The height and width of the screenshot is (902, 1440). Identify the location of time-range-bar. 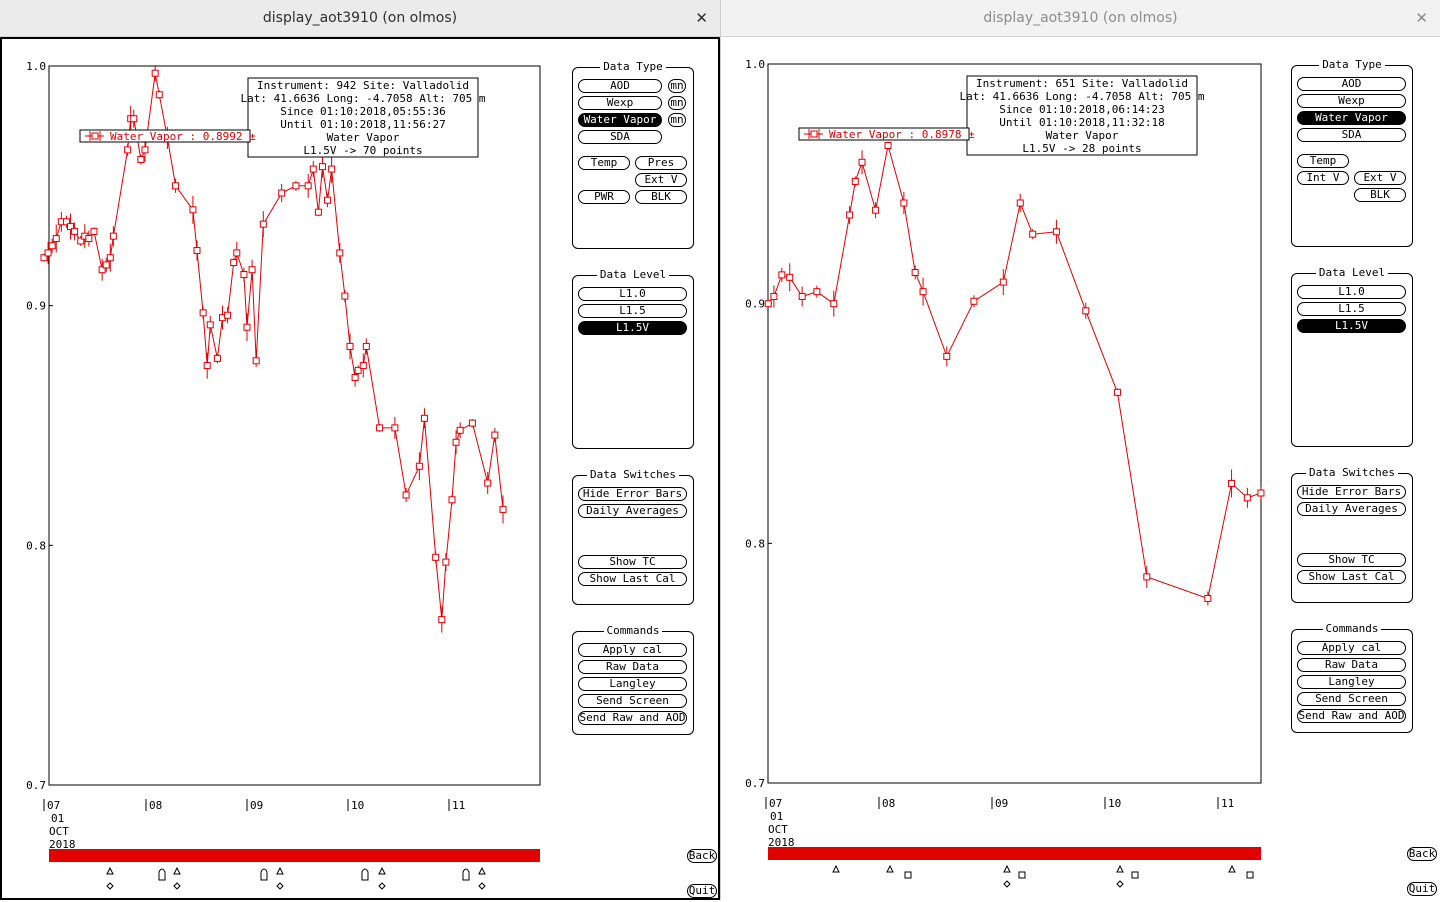
(294, 855).